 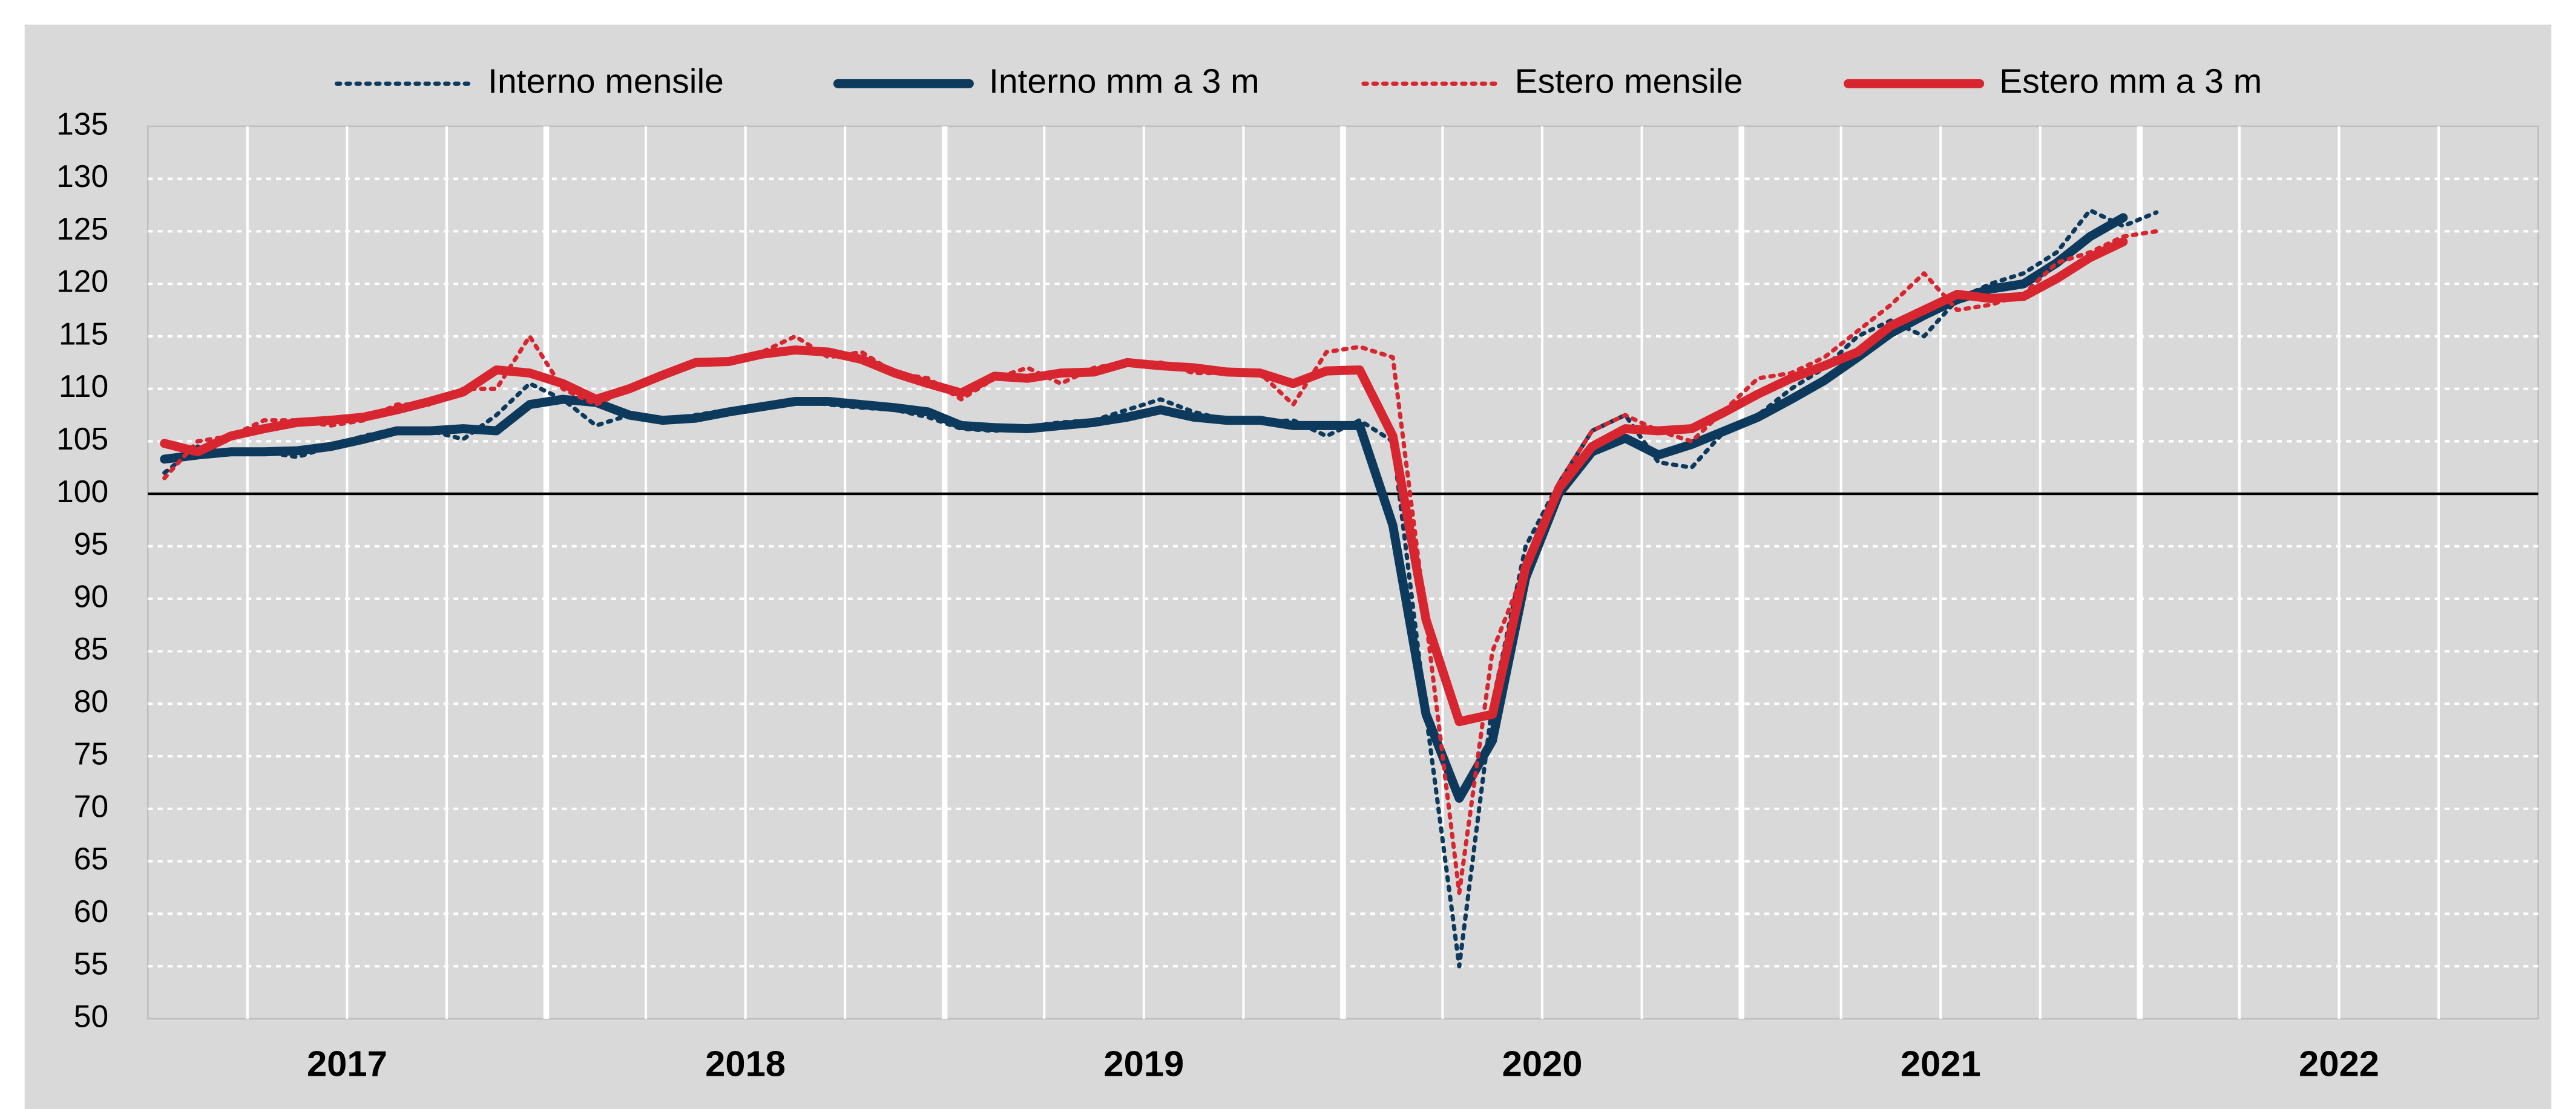 I want to click on y-tick-label: 95, so click(x=91, y=543).